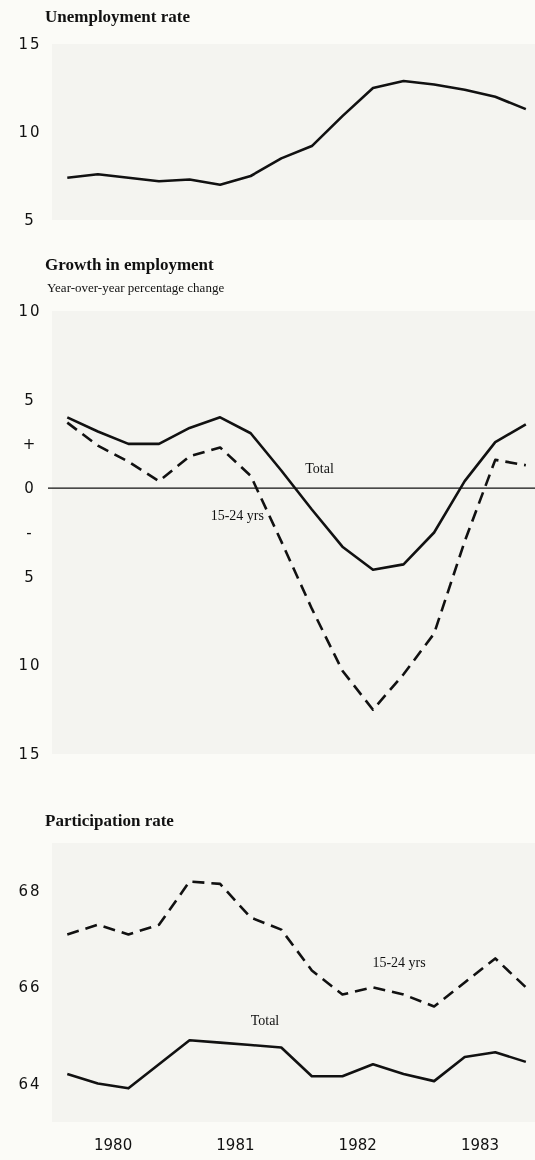 The image size is (535, 1160). Describe the element at coordinates (30, 488) in the screenshot. I see `y-tick-label: 0` at that location.